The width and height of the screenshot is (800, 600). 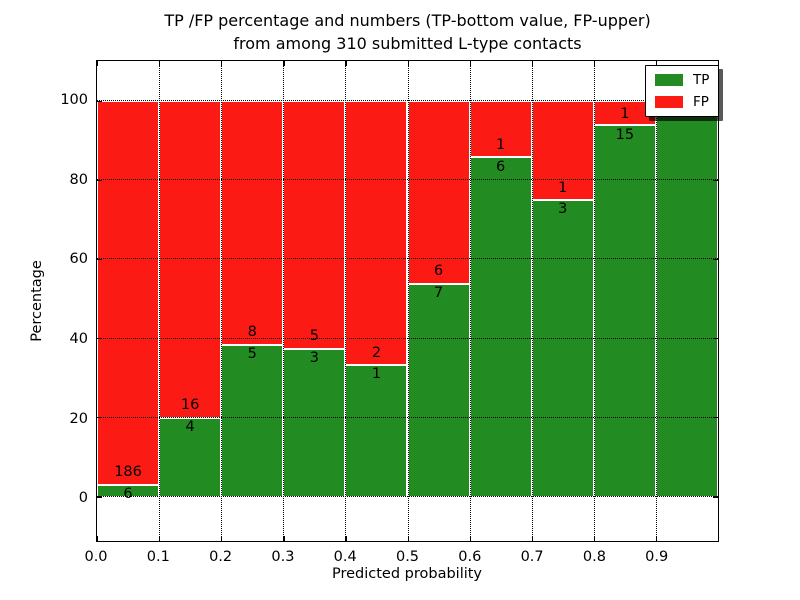 What do you see at coordinates (438, 271) in the screenshot?
I see `bar-label-fp: 6` at bounding box center [438, 271].